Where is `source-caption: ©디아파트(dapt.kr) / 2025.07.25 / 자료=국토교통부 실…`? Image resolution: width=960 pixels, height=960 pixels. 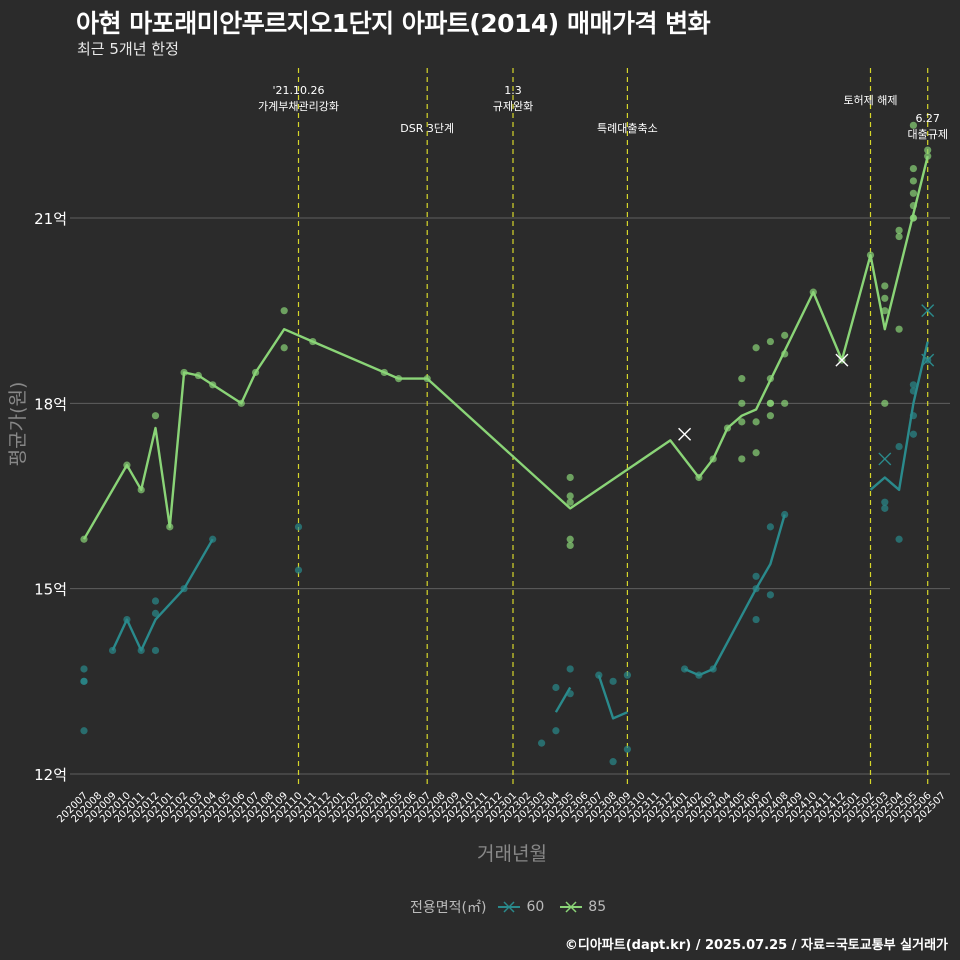 source-caption: ©디아파트(dapt.kr) / 2025.07.25 / 자료=국토교통부 실… is located at coordinates (756, 945).